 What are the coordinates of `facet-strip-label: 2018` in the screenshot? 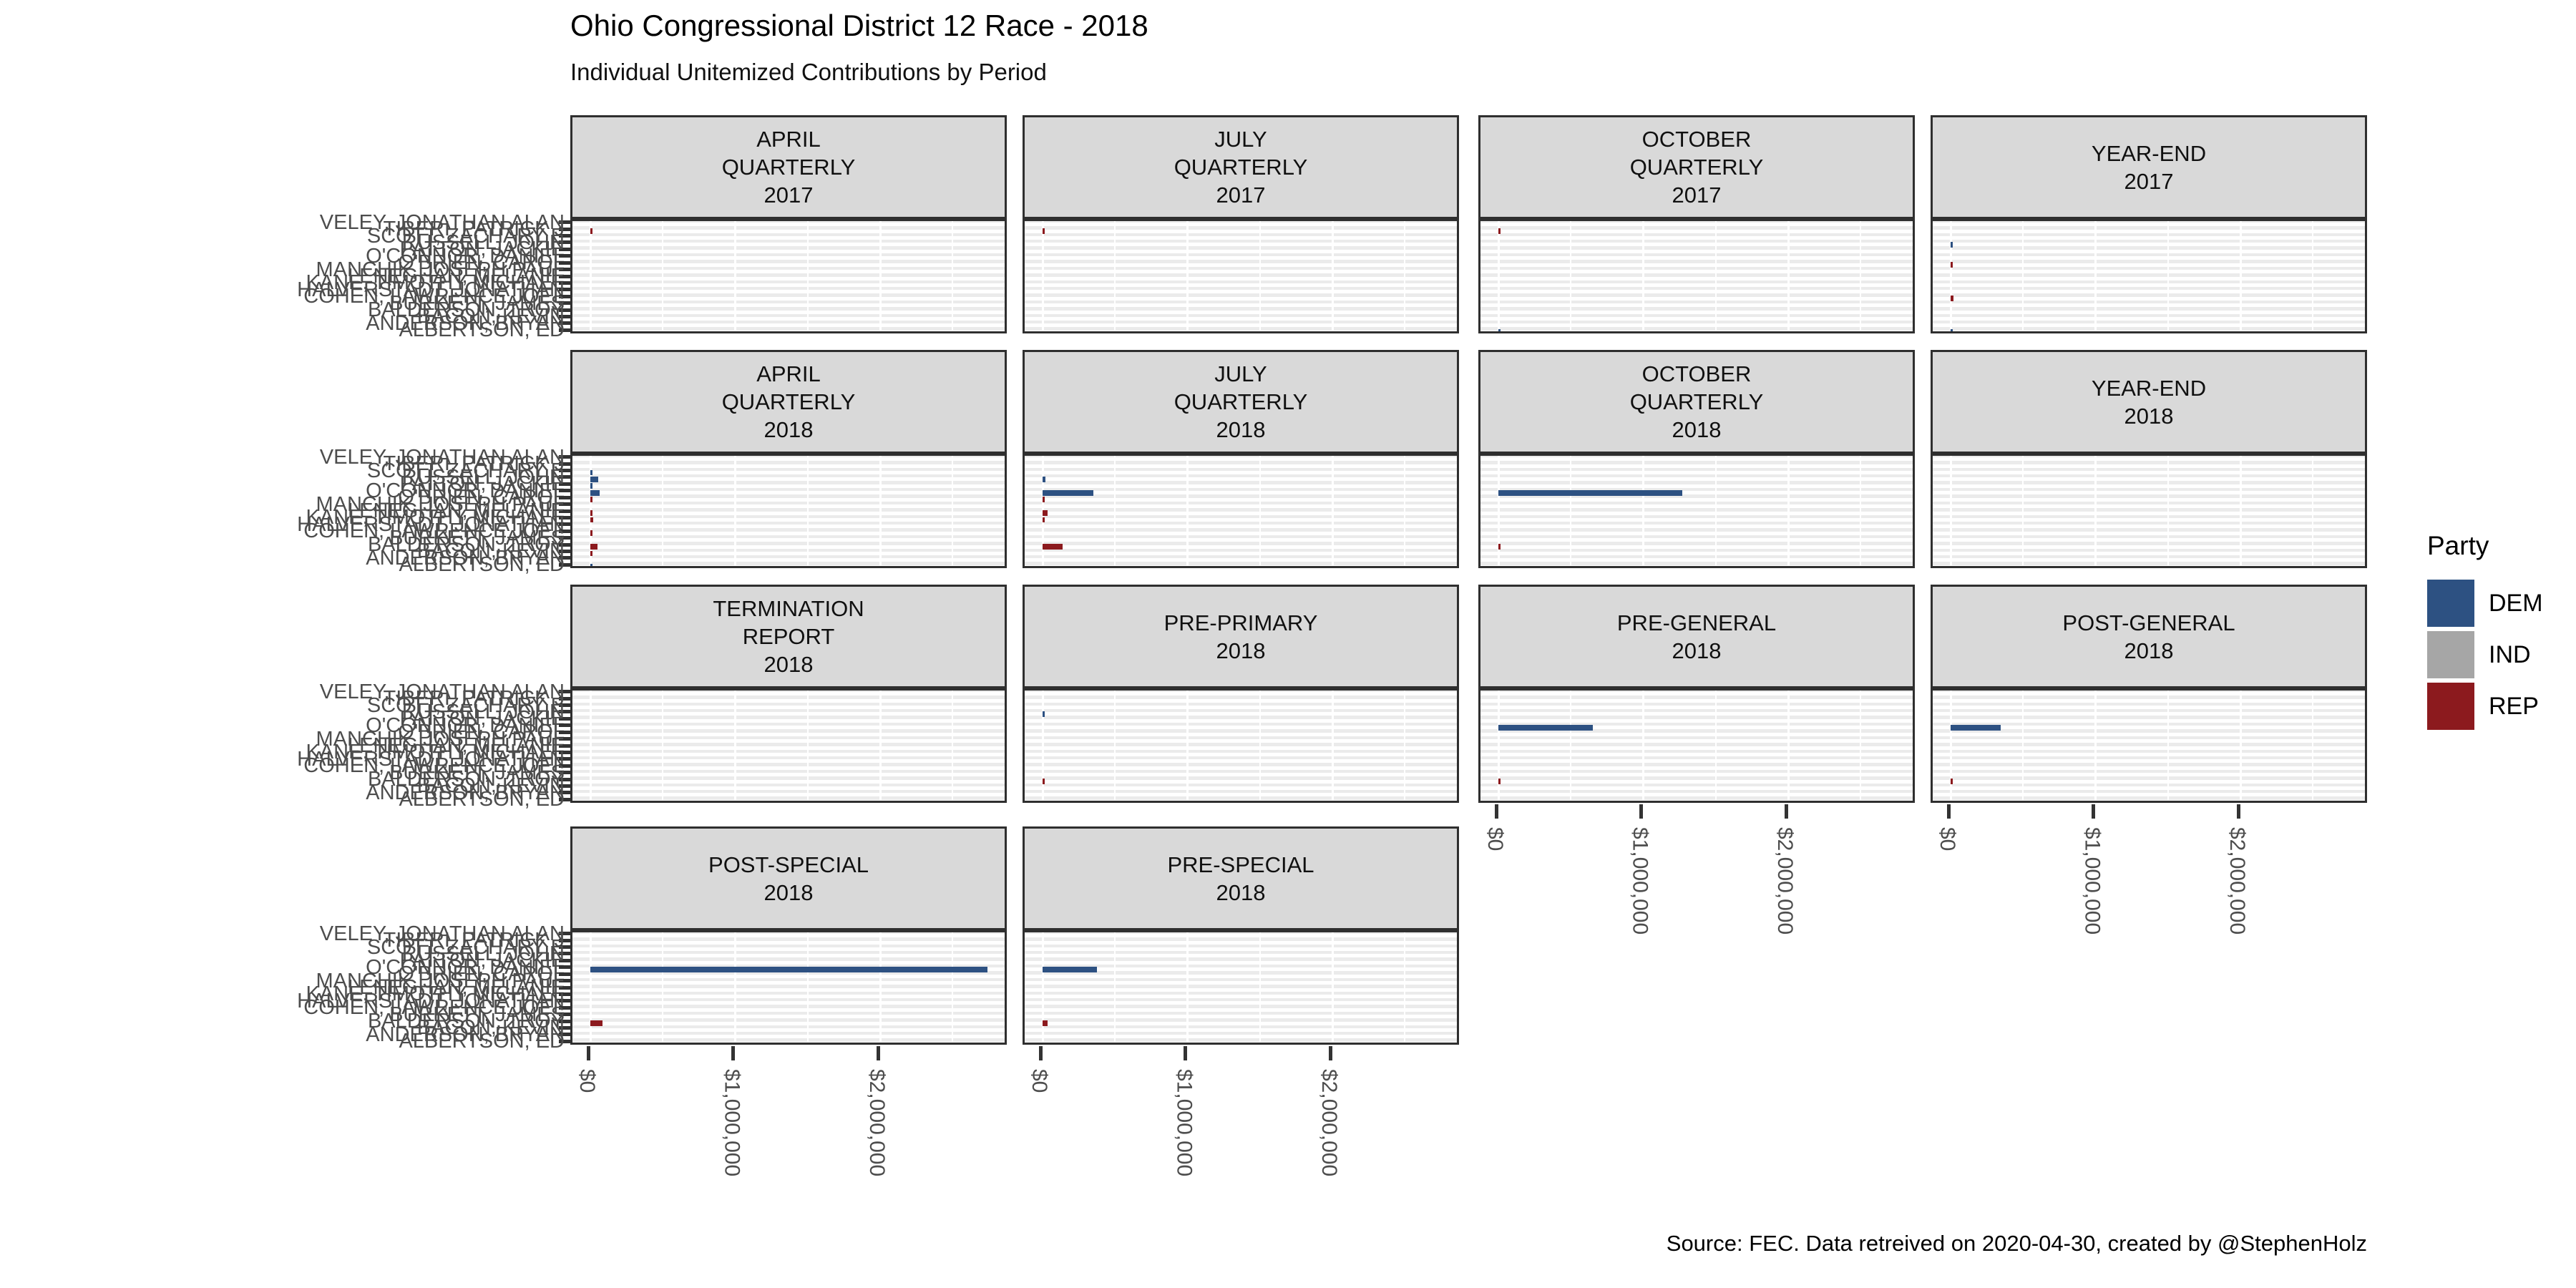 It's located at (1697, 650).